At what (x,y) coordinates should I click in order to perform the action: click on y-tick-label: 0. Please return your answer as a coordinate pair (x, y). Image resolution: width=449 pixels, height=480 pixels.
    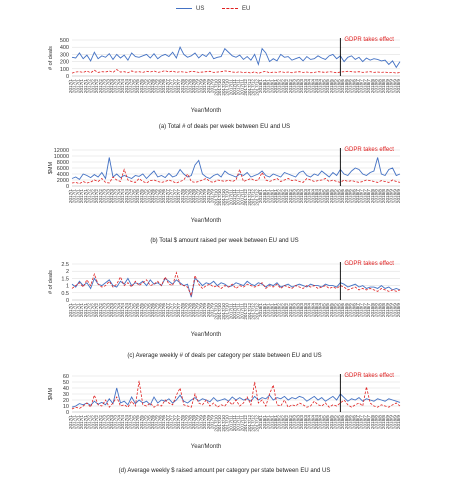
    Looking at the image, I should click on (67, 413).